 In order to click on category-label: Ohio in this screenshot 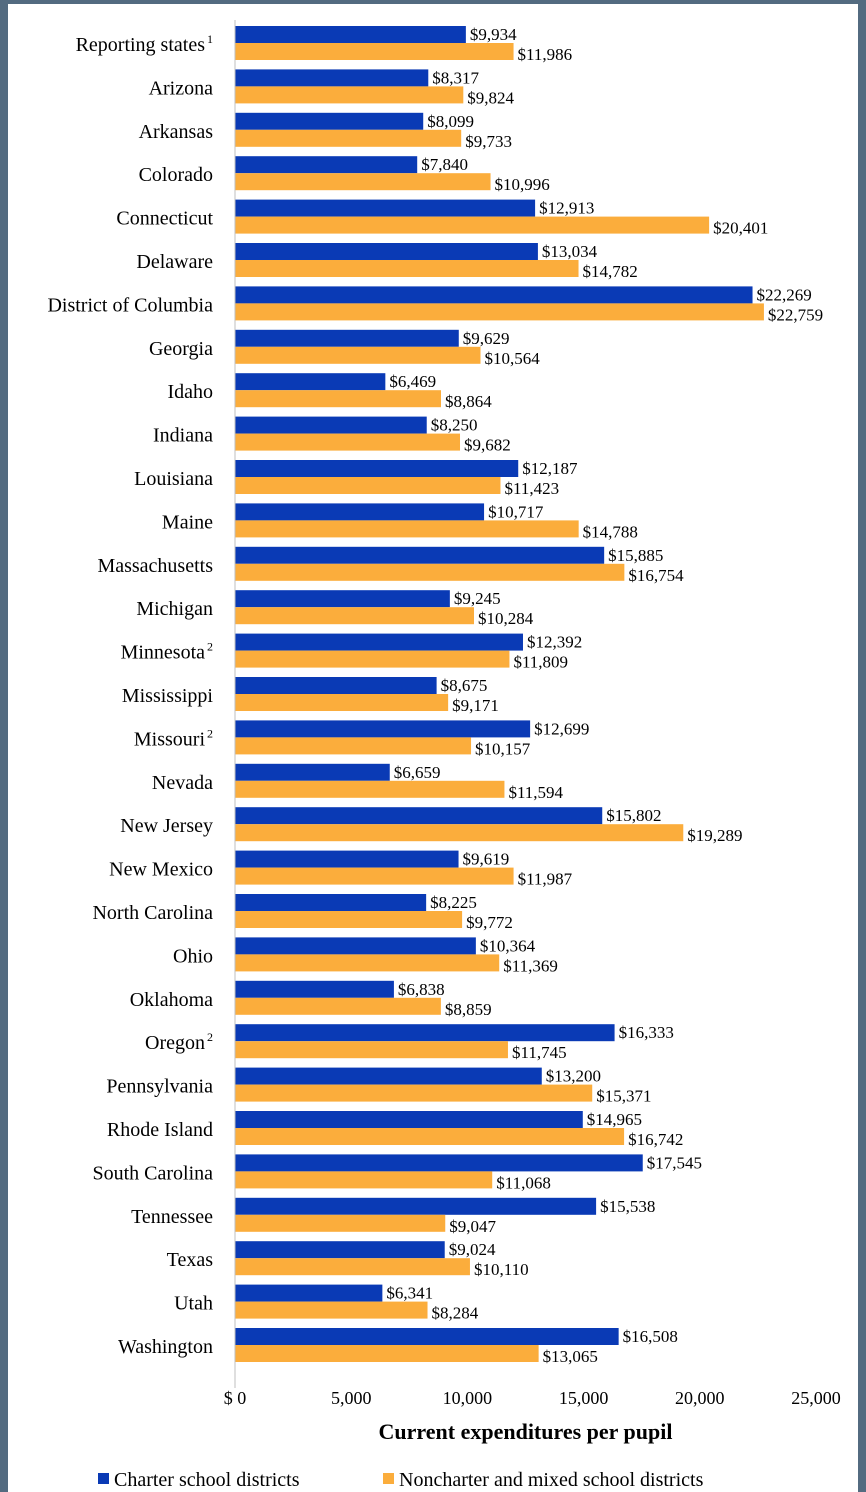, I will do `click(193, 956)`.